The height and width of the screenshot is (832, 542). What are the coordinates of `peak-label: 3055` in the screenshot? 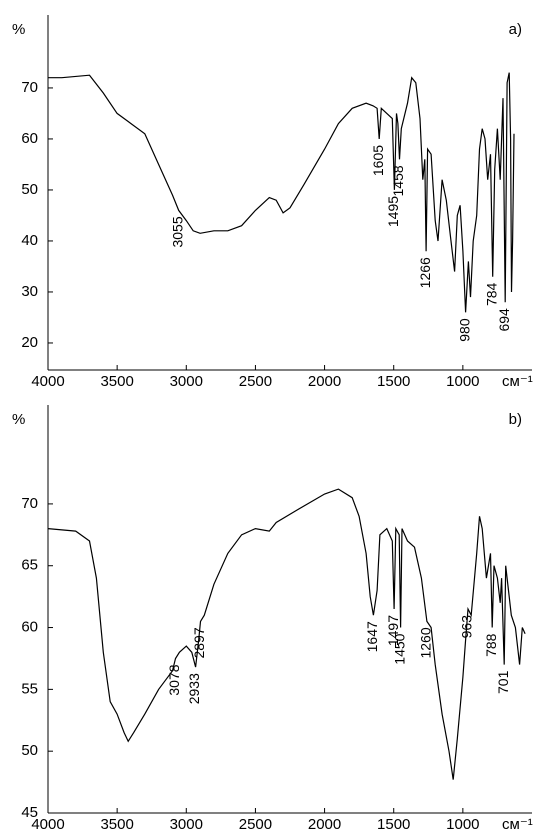 It's located at (177, 231).